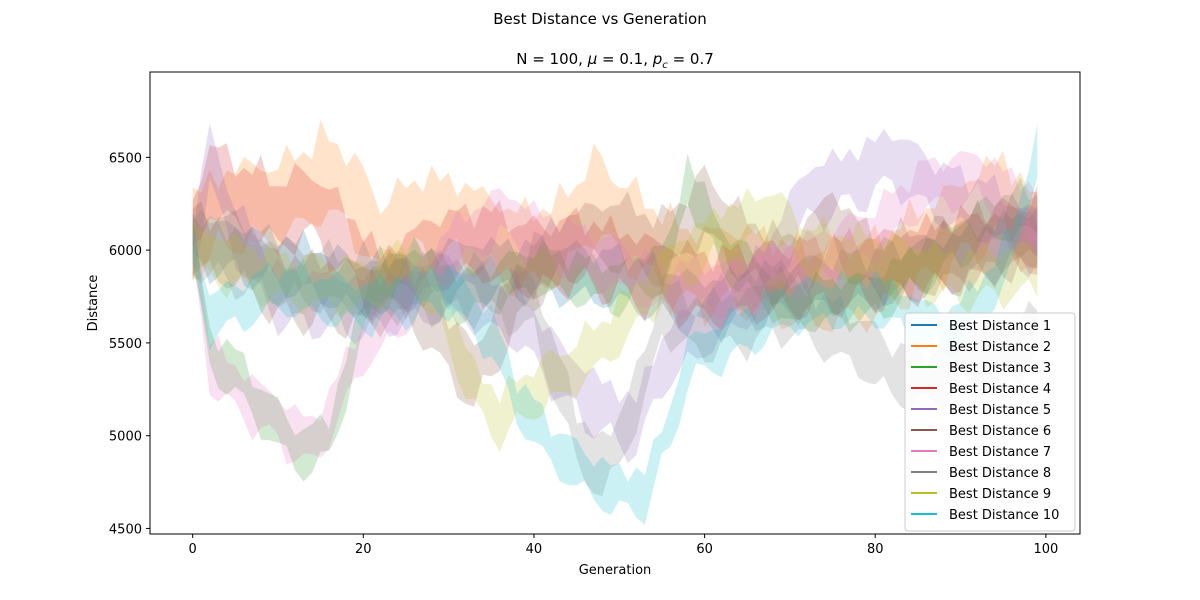 This screenshot has width=1200, height=600. What do you see at coordinates (1000, 452) in the screenshot?
I see `legend-label-7: Best Distance 7` at bounding box center [1000, 452].